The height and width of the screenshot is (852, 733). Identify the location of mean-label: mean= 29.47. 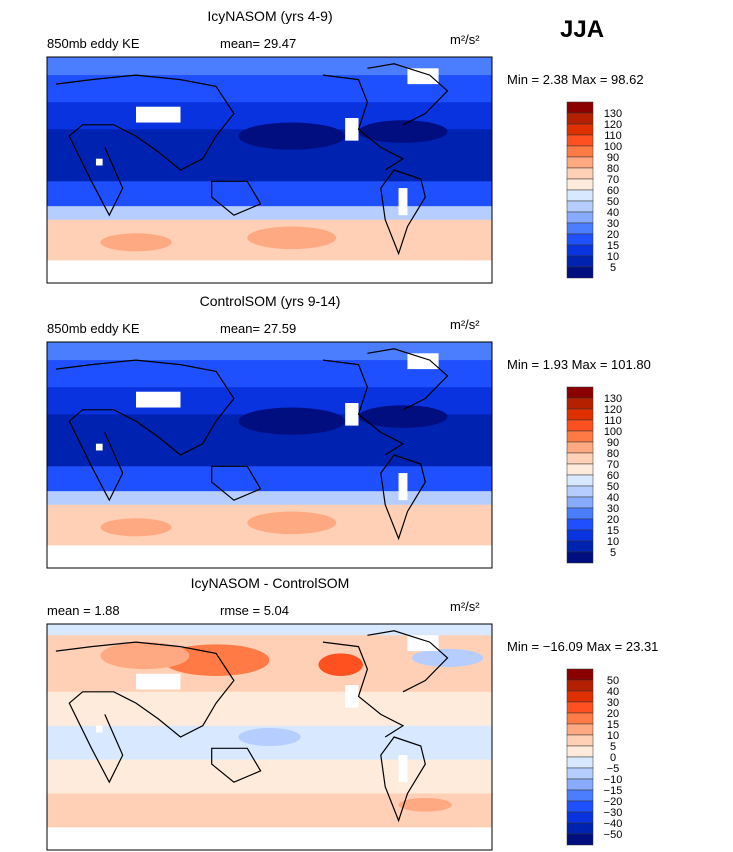
(258, 43).